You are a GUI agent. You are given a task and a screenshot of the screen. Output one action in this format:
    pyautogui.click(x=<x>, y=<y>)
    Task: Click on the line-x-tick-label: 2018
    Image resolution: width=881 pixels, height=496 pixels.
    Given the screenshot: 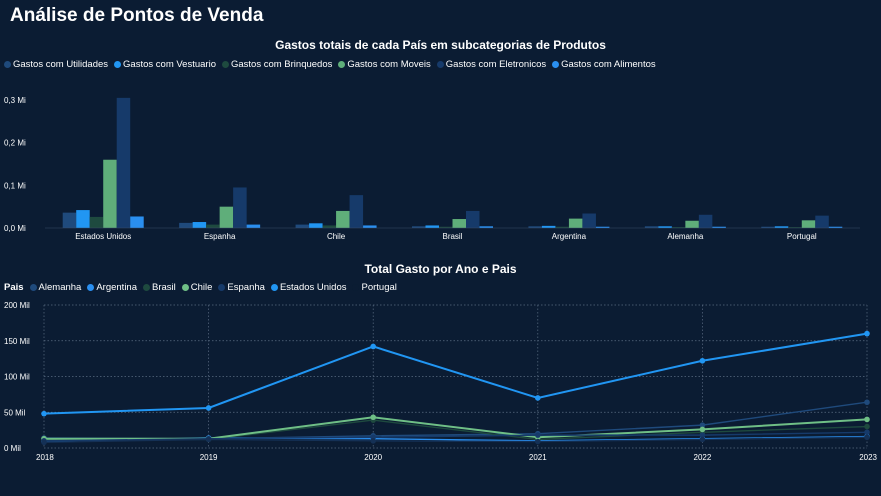 What is the action you would take?
    pyautogui.click(x=45, y=457)
    